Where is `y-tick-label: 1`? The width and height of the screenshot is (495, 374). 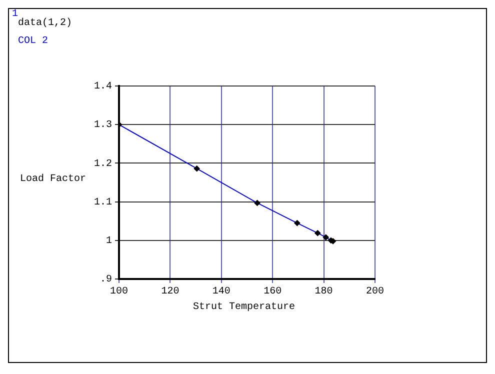 y-tick-label: 1 is located at coordinates (109, 242).